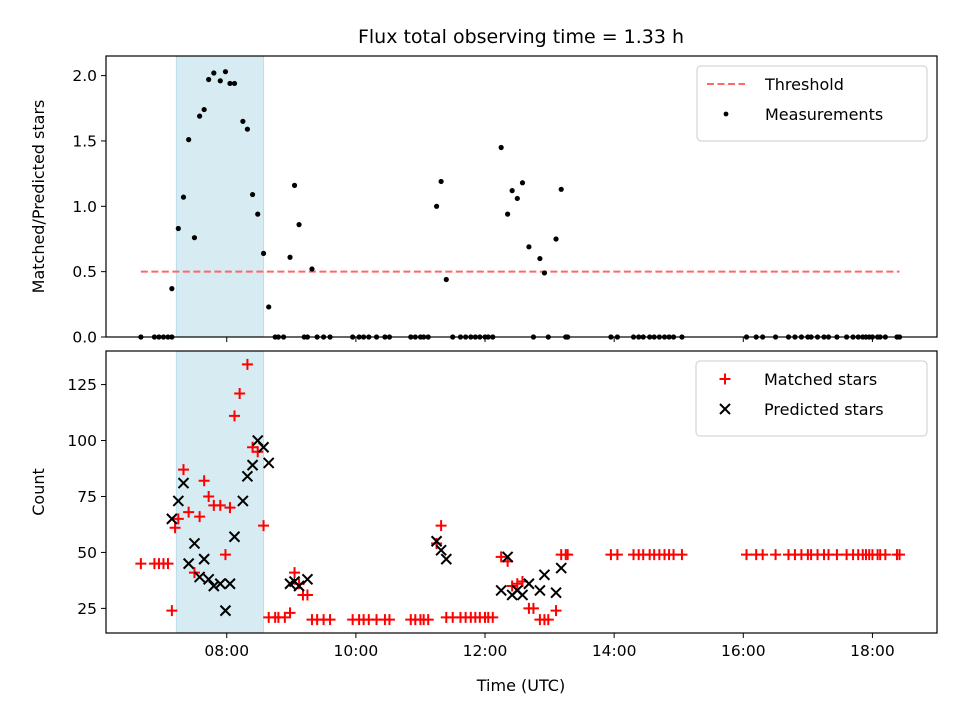 Image resolution: width=960 pixels, height=720 pixels. Describe the element at coordinates (743, 651) in the screenshot. I see `x-tick-label: 16:00` at that location.